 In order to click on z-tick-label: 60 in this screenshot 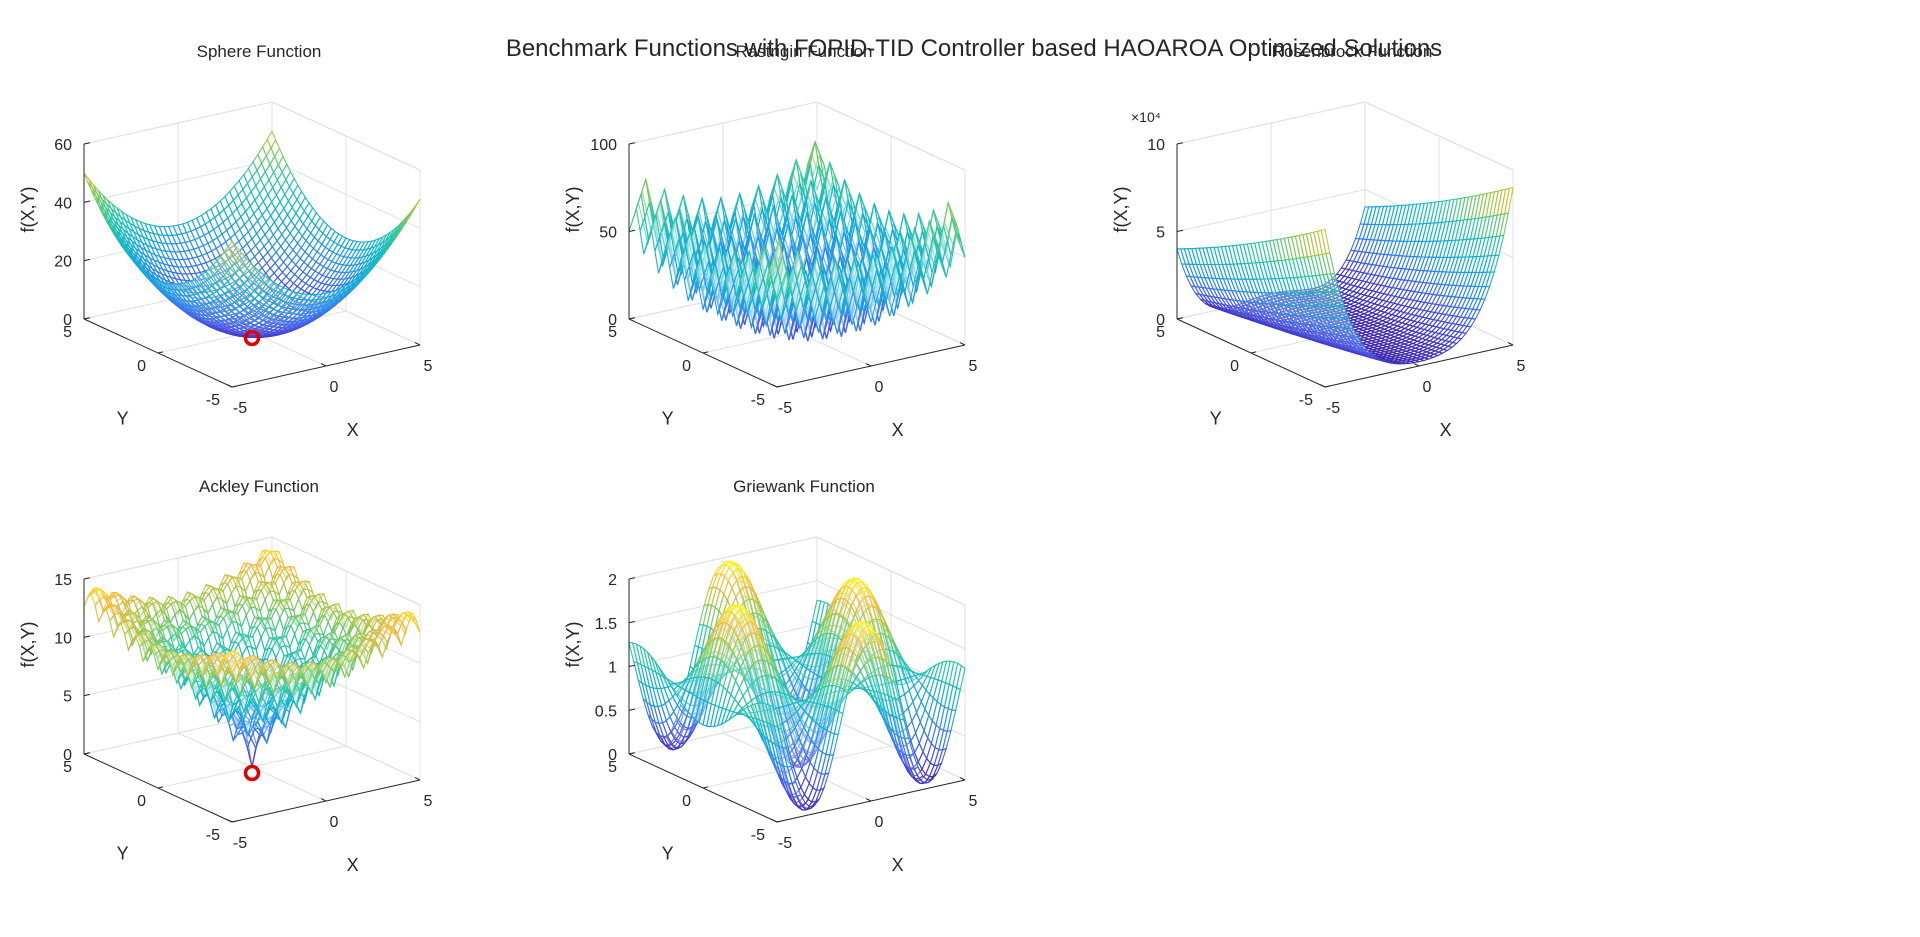, I will do `click(63, 145)`.